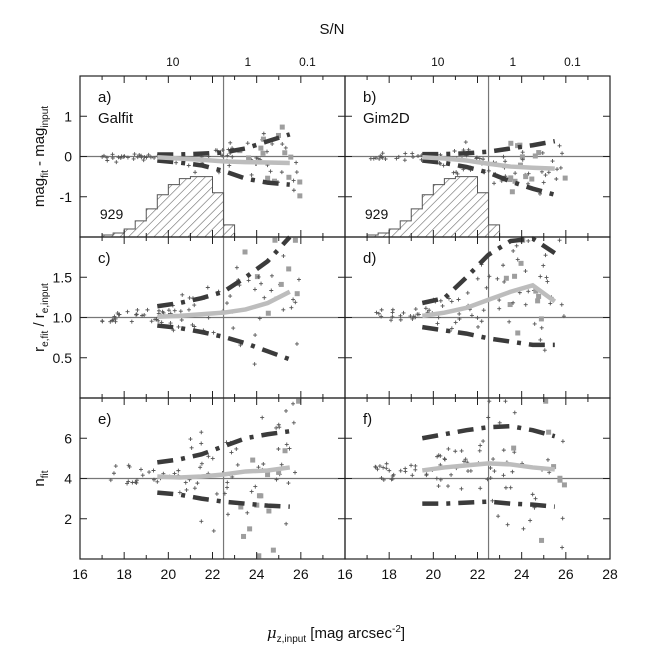 The height and width of the screenshot is (653, 653). What do you see at coordinates (389, 574) in the screenshot?
I see `x-tick-label-right: 18` at bounding box center [389, 574].